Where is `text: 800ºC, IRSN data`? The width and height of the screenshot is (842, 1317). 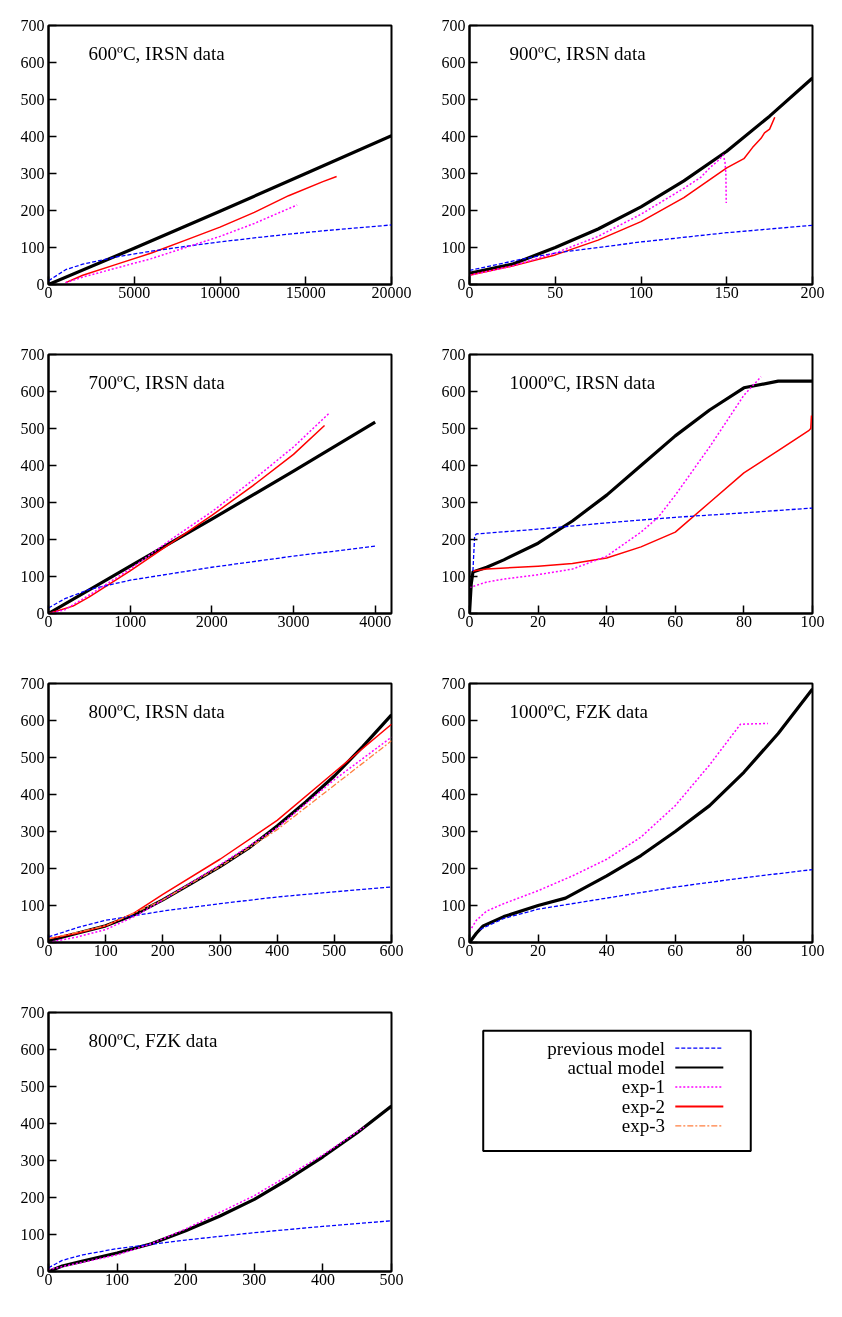 text: 800ºC, IRSN data is located at coordinates (157, 711).